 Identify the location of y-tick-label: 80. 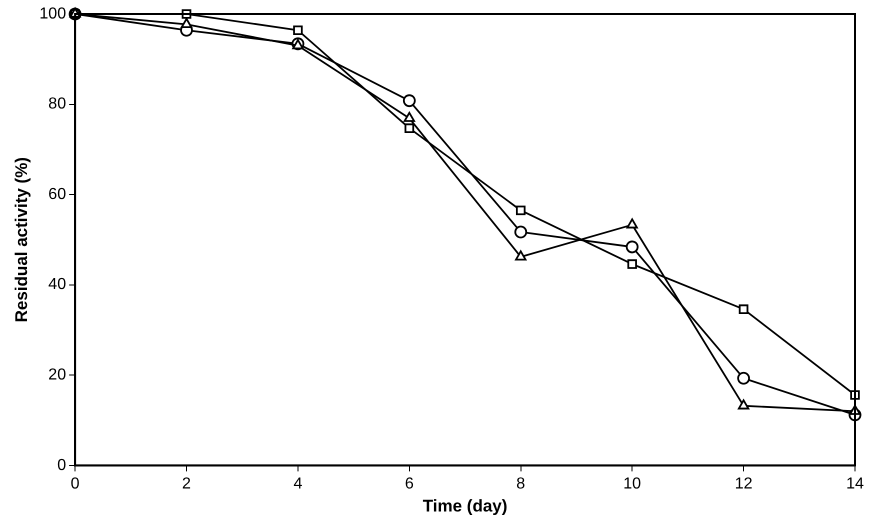
(57, 104).